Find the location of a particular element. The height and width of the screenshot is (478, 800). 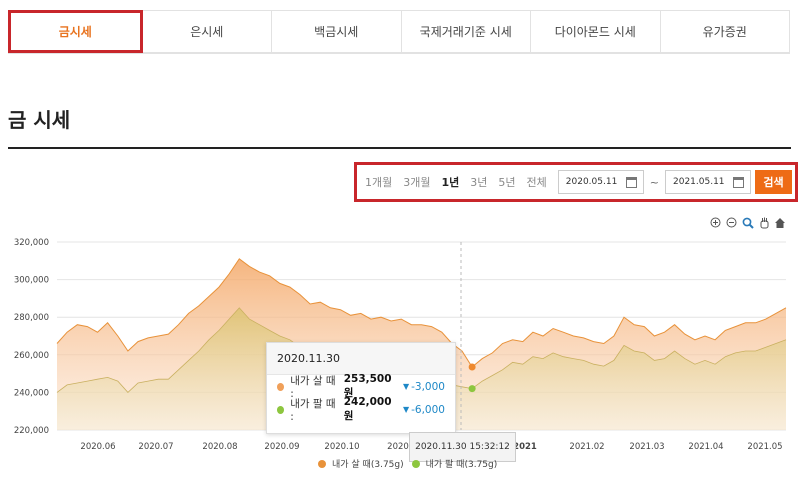

x-tick-label: 2021.02 is located at coordinates (586, 447).